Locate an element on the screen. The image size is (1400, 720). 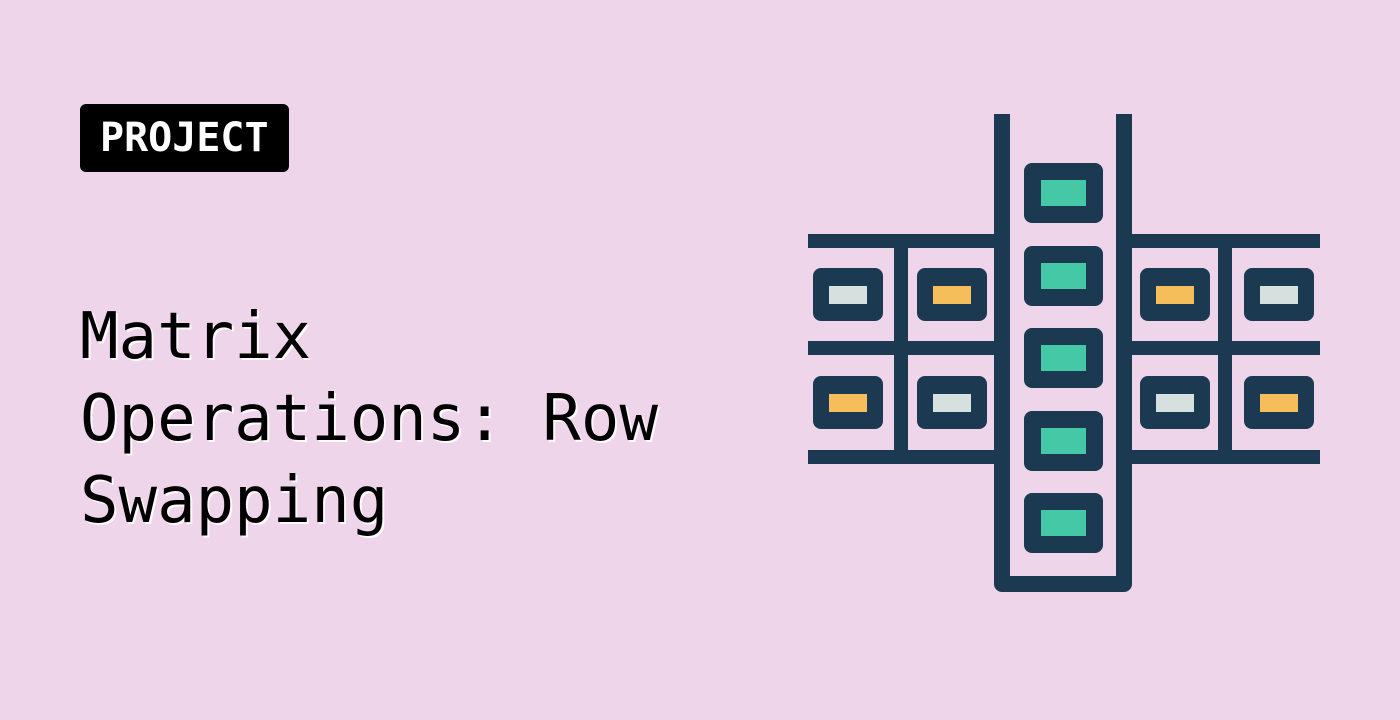
column-frame is located at coordinates (1063, 353).